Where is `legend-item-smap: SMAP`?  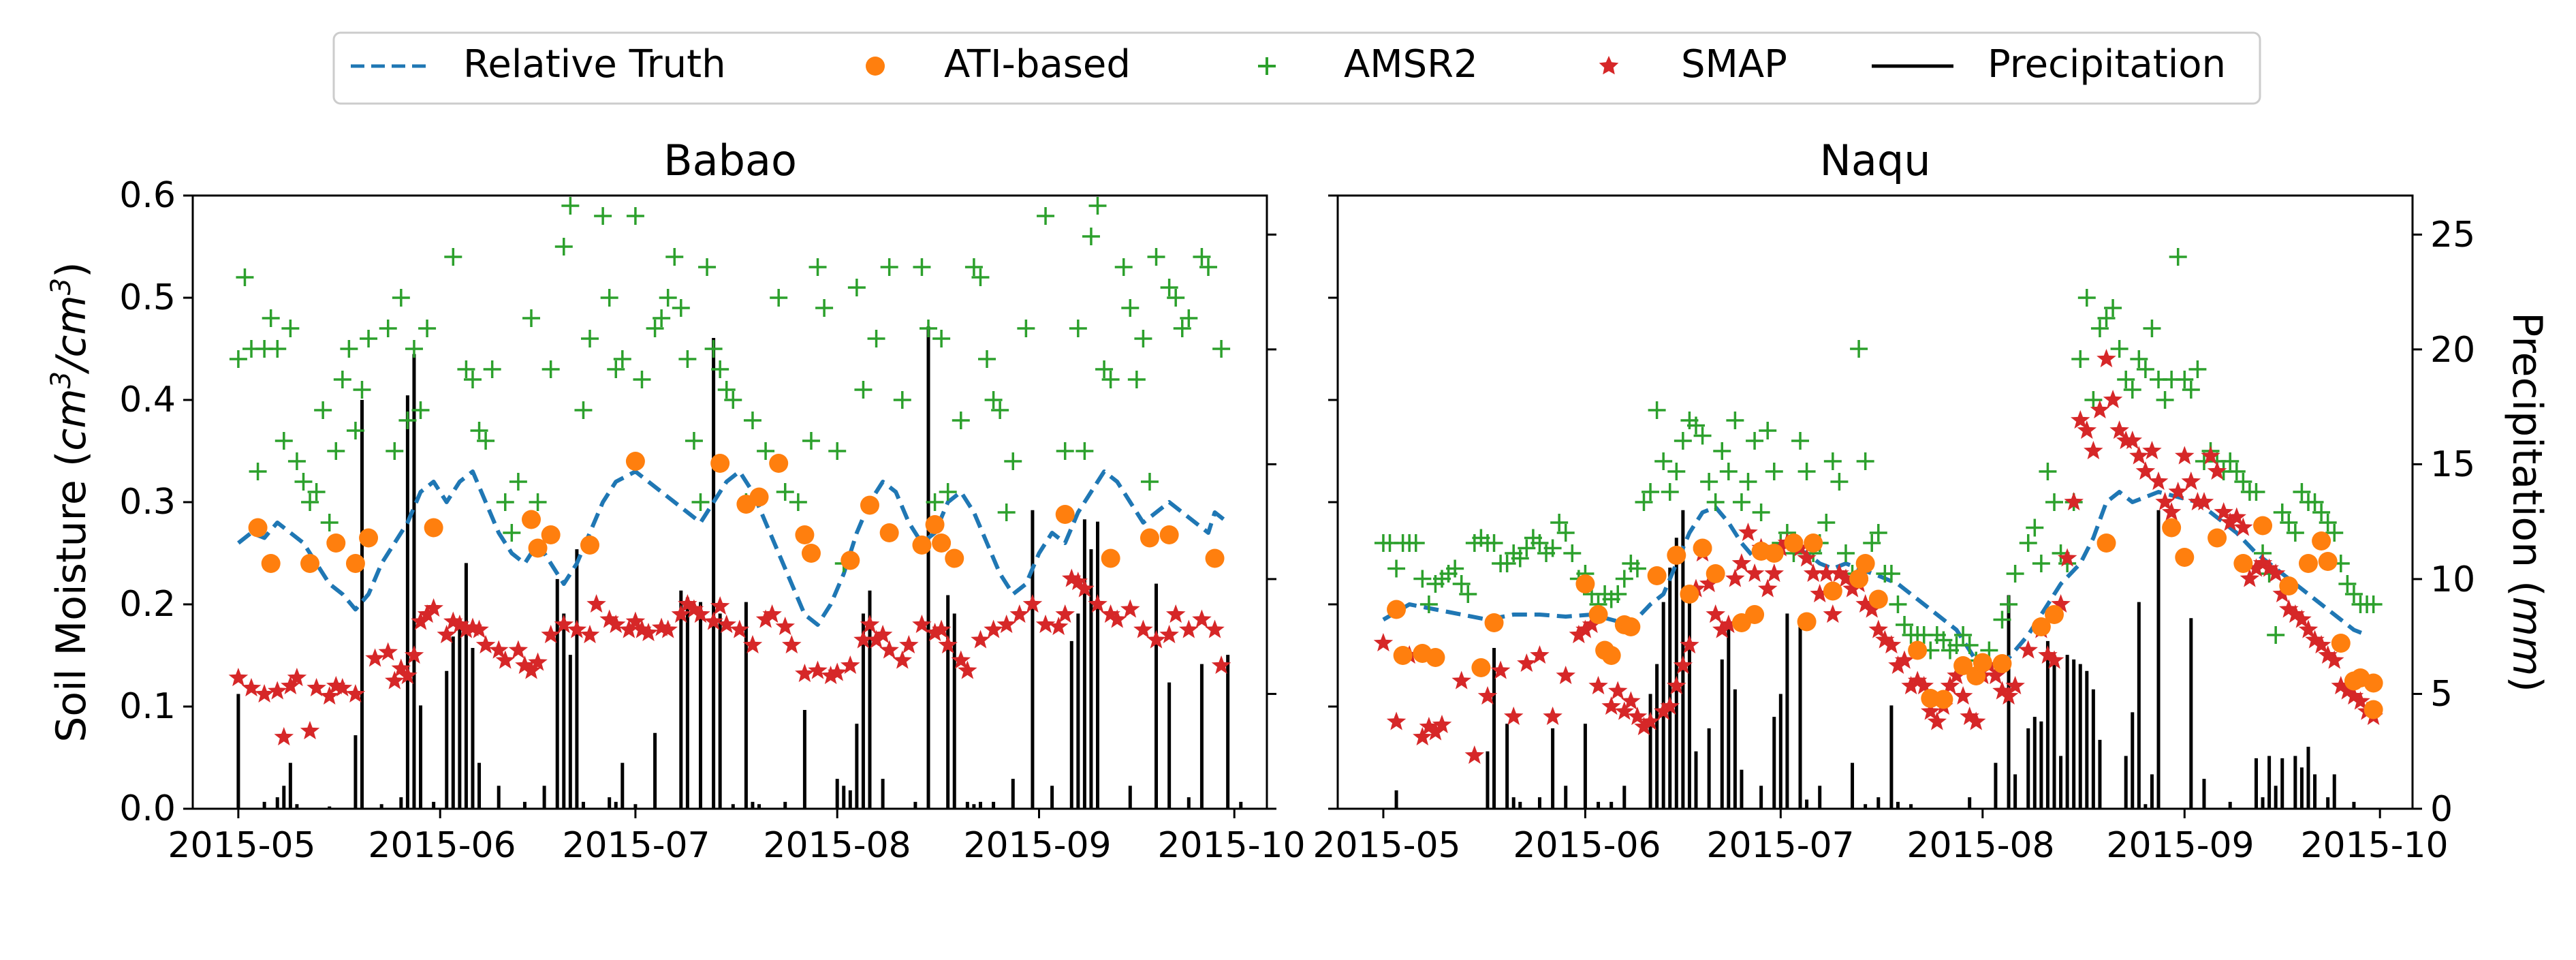 legend-item-smap: SMAP is located at coordinates (1693, 64).